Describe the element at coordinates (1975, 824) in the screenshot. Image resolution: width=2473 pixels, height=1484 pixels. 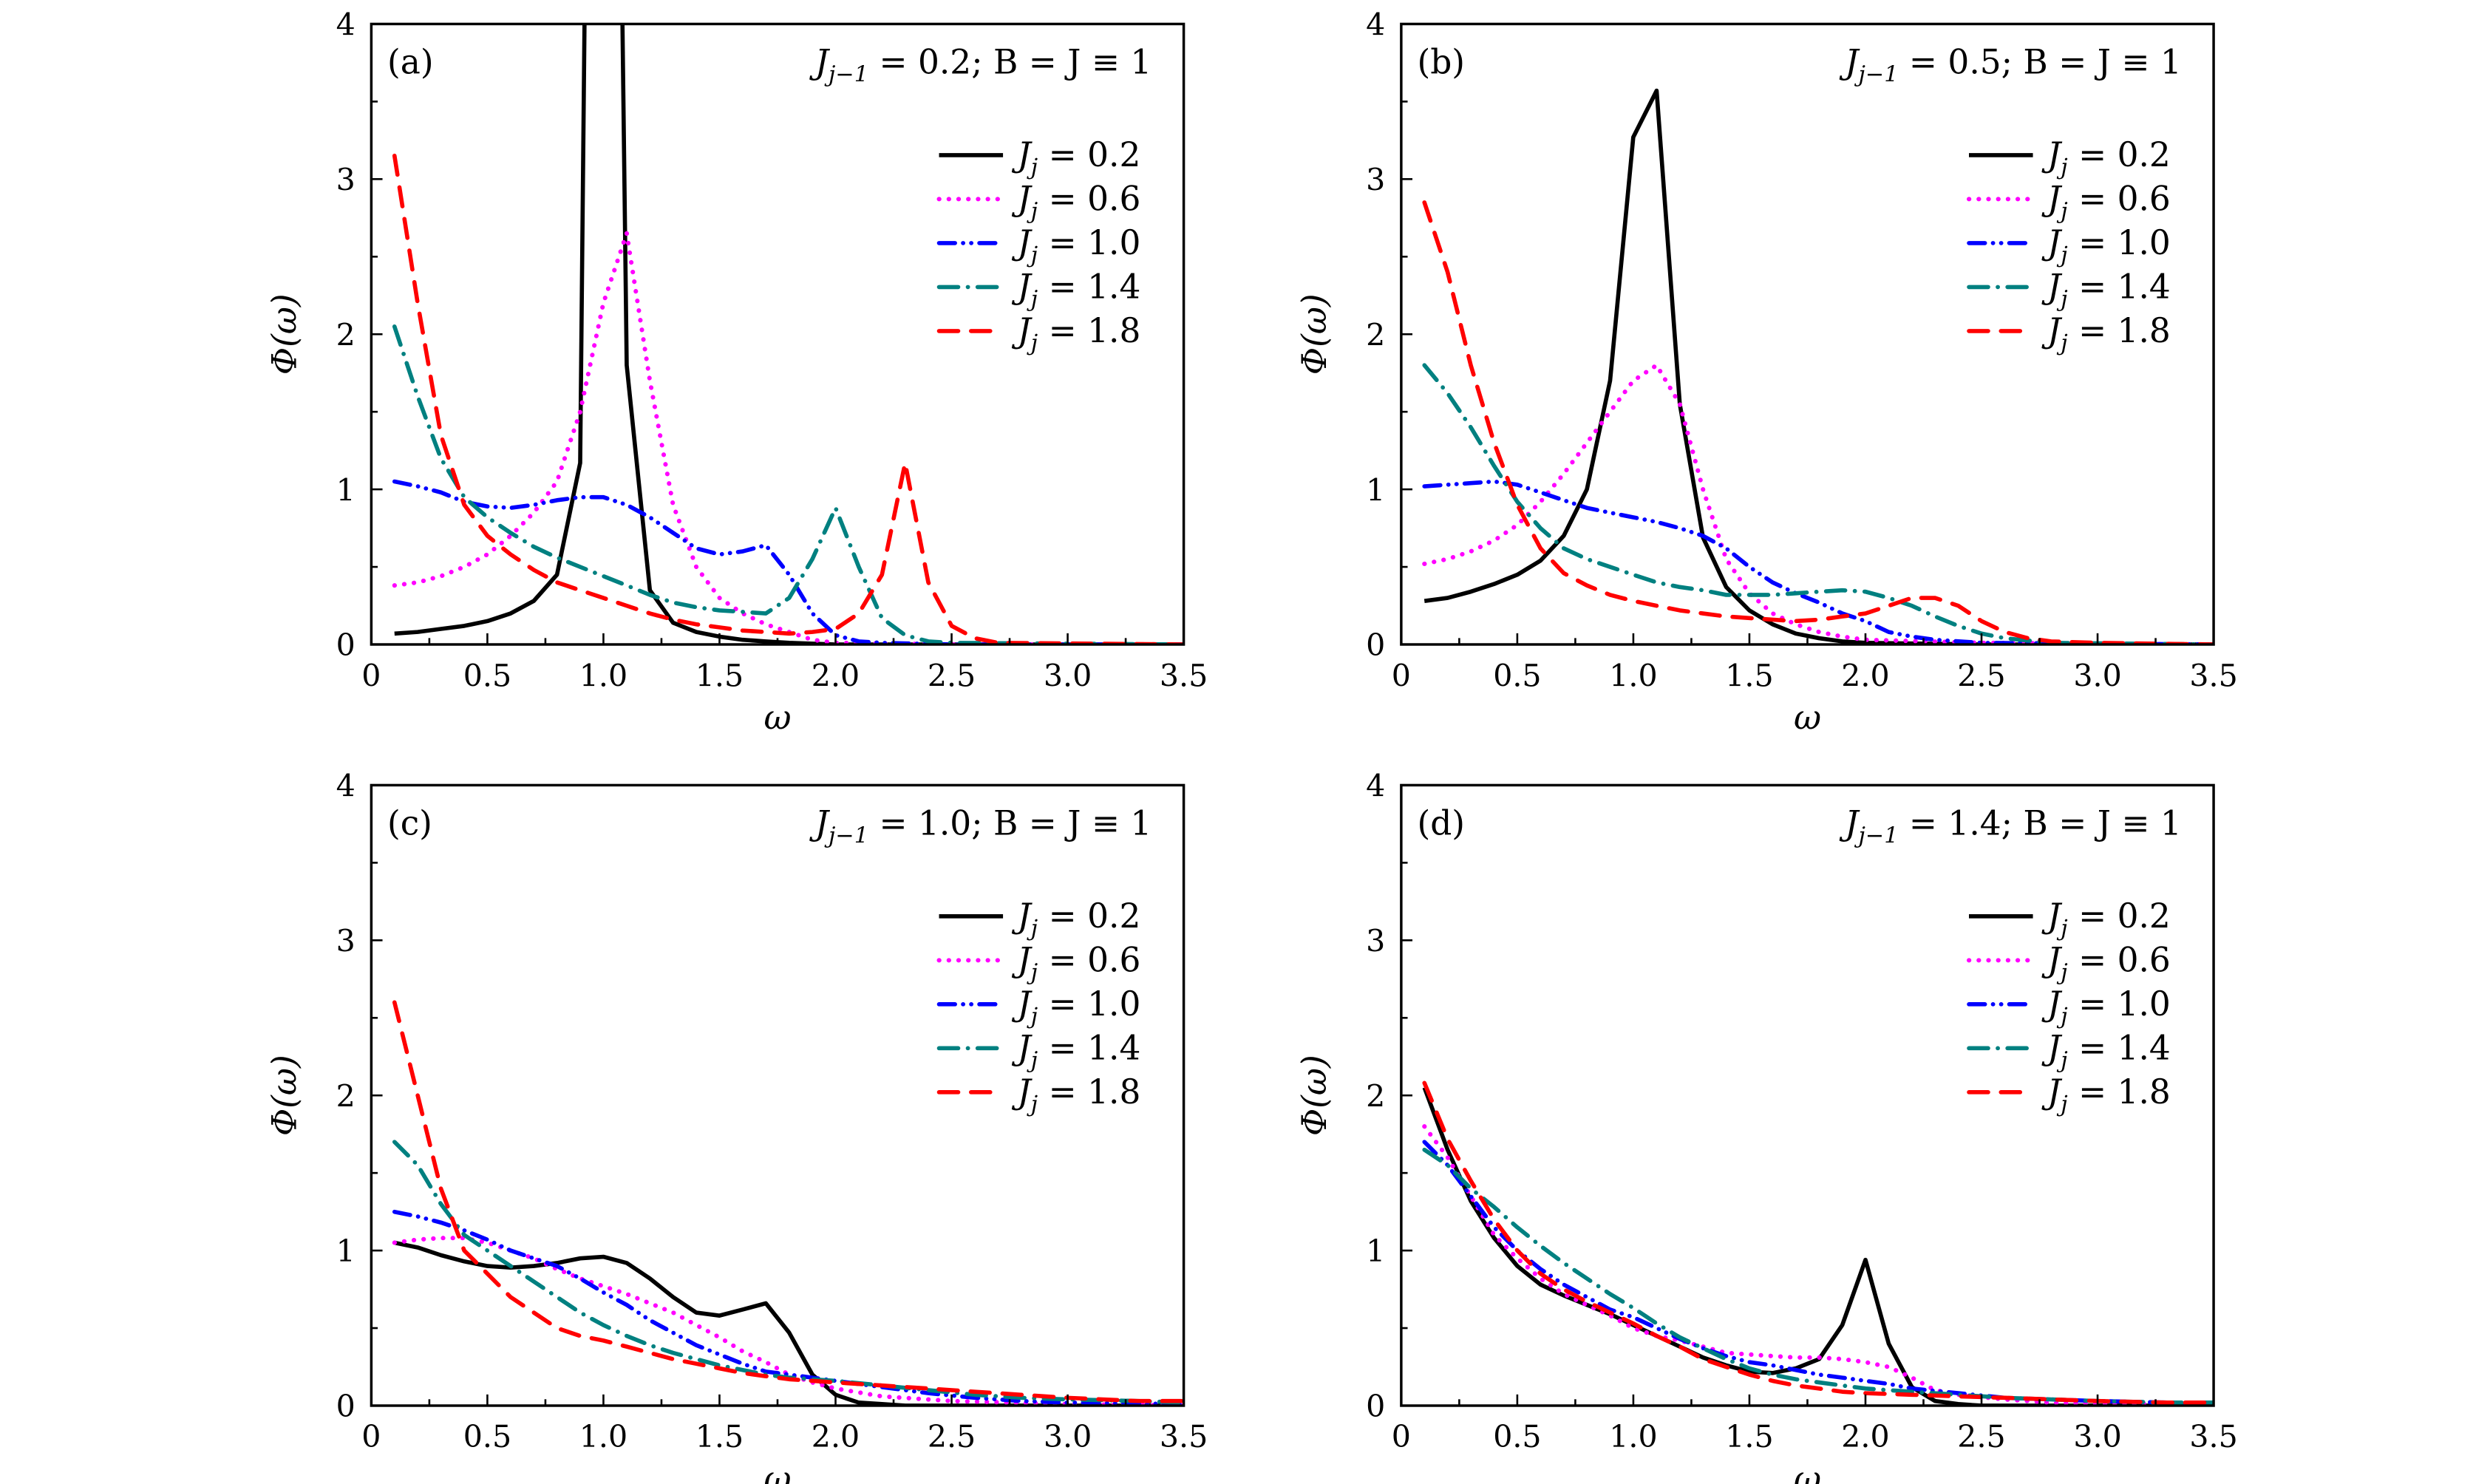
I see `annotation-value: 1.4` at that location.